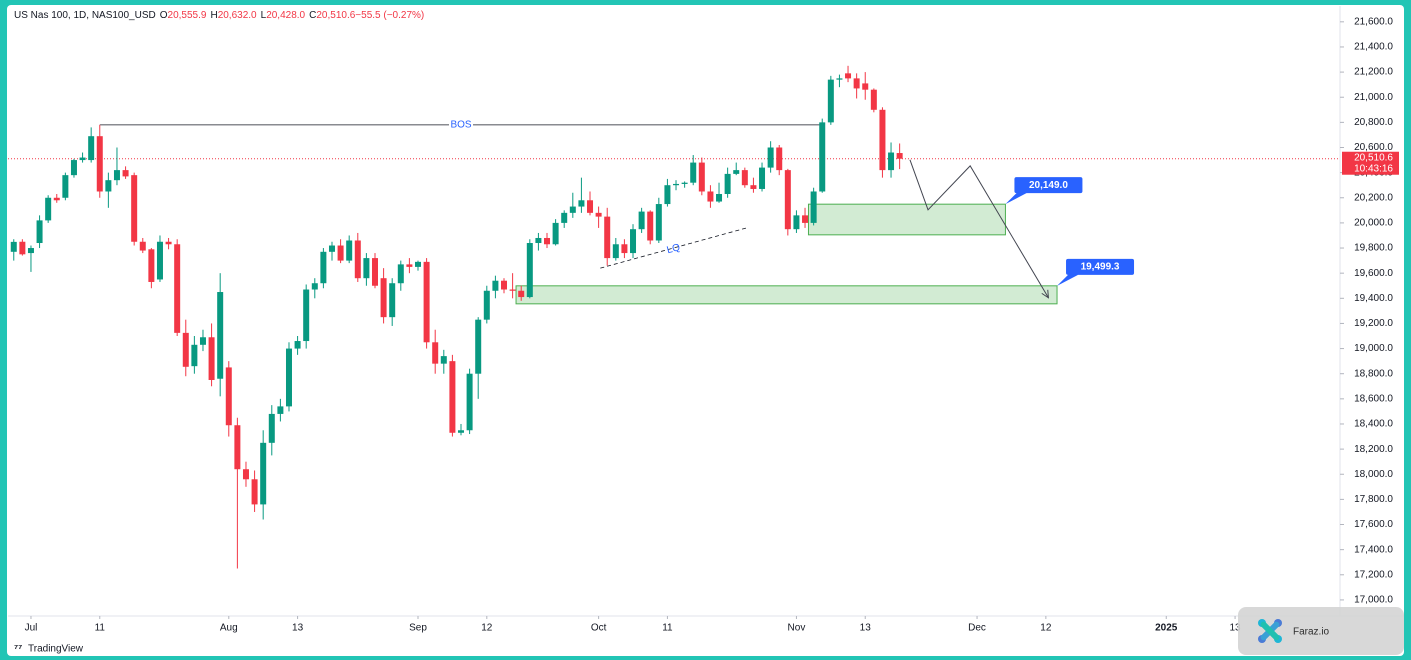 The image size is (1411, 660). What do you see at coordinates (1373, 373) in the screenshot?
I see `y-tick-label: 18,800.0` at bounding box center [1373, 373].